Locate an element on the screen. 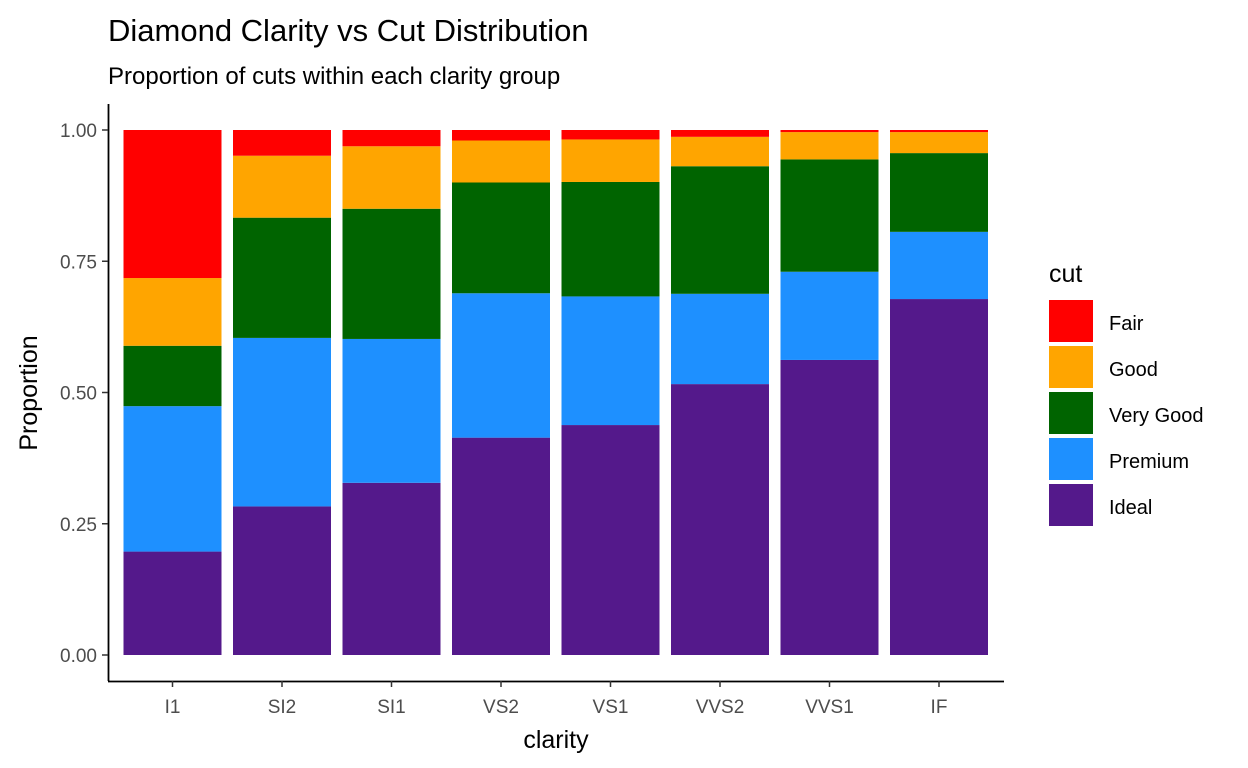  x-axis: I1 SI2 SI1 VS2 VS1 VVS2 VVS1 IF is located at coordinates (556, 699).